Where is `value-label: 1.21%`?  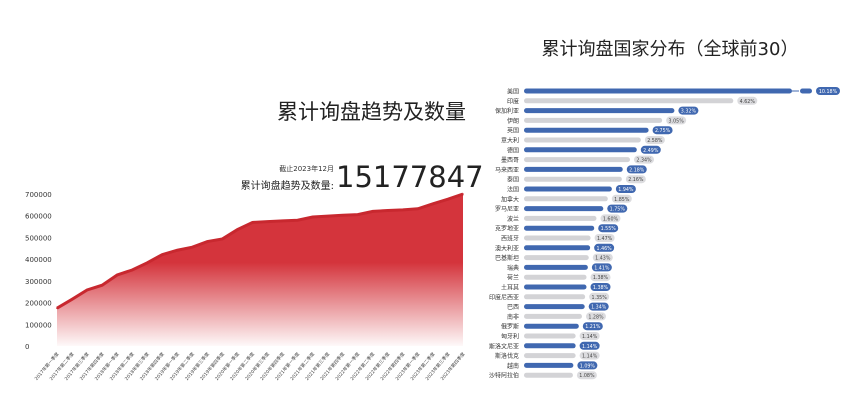 value-label: 1.21% is located at coordinates (593, 327).